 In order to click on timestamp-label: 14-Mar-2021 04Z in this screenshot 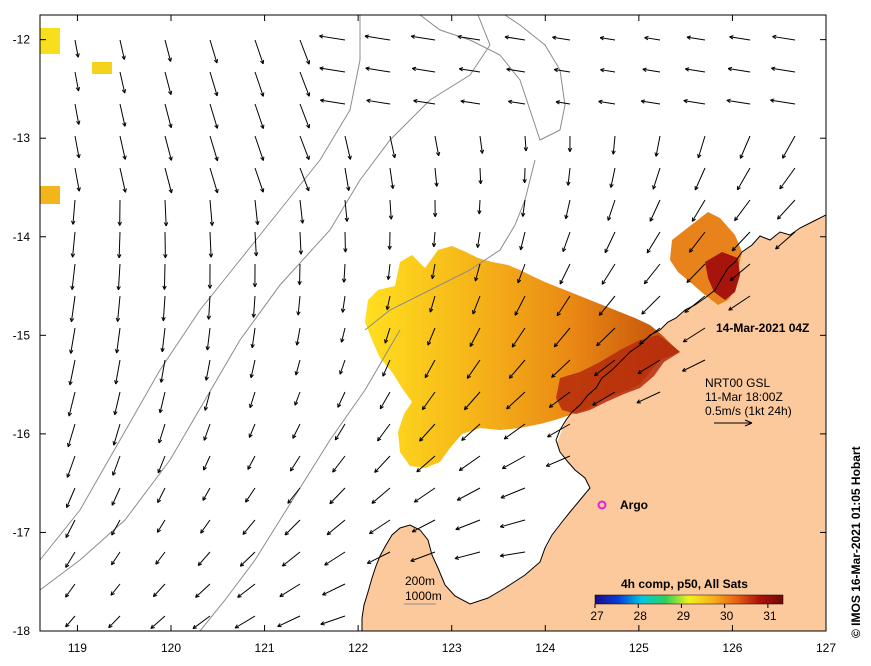, I will do `click(762, 328)`.